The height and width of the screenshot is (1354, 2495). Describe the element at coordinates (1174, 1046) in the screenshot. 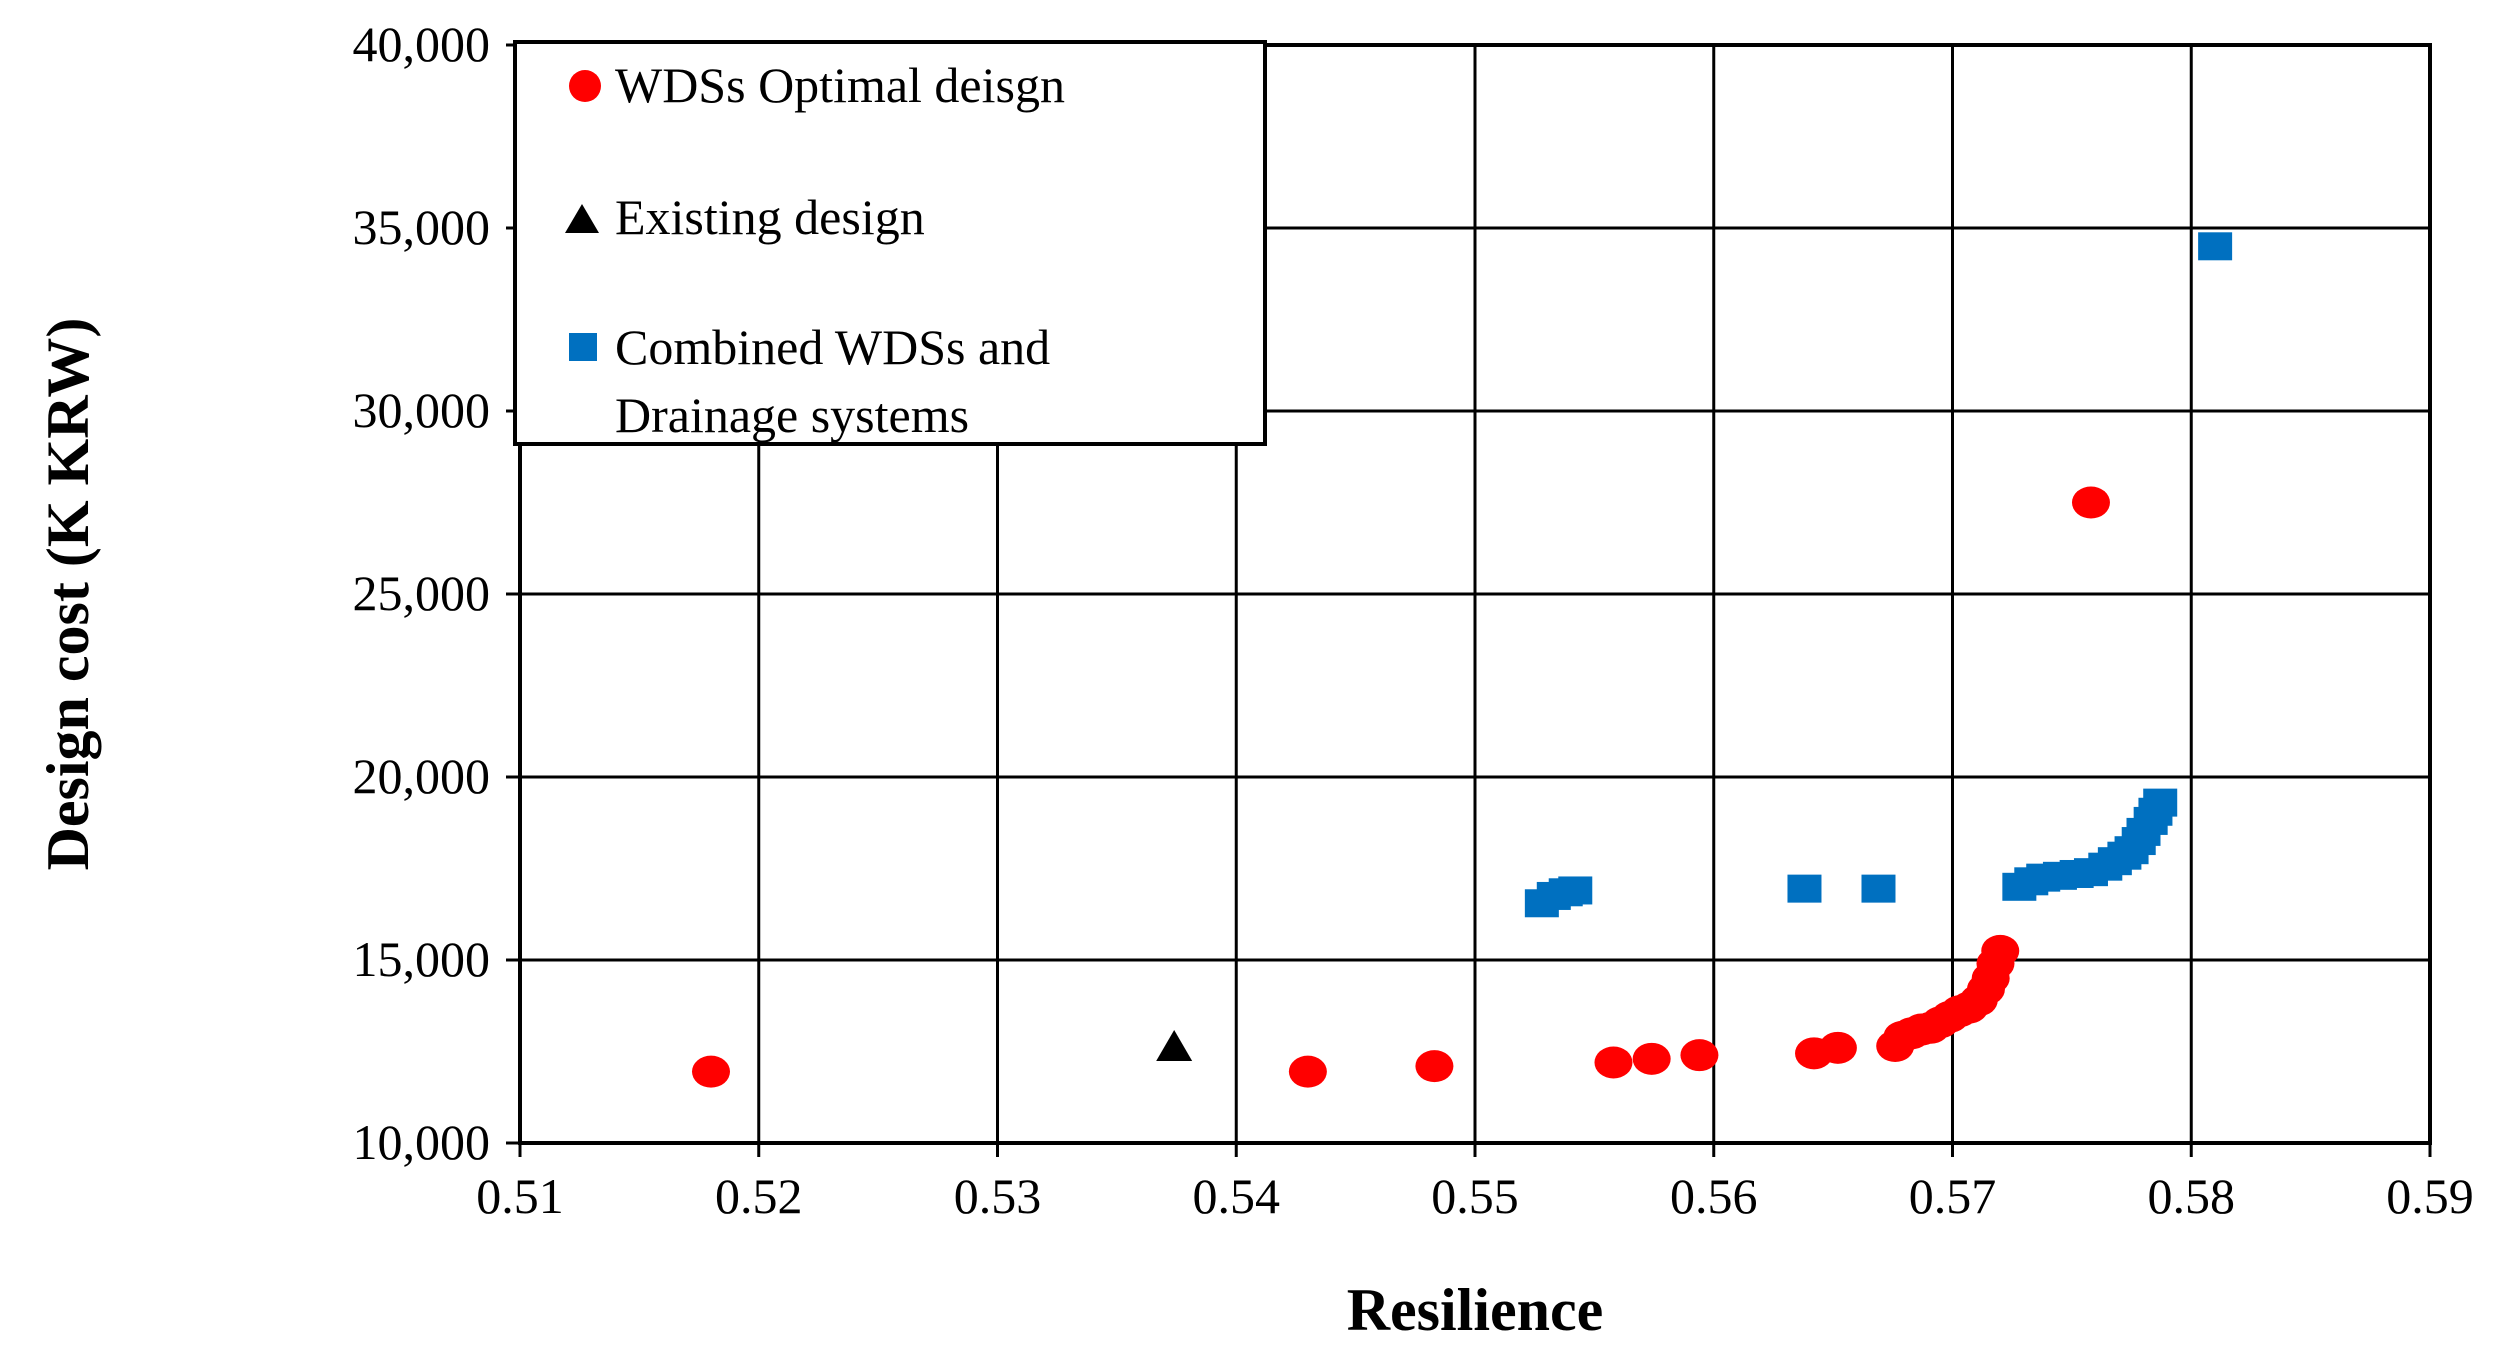

I see `existing-design-point` at that location.